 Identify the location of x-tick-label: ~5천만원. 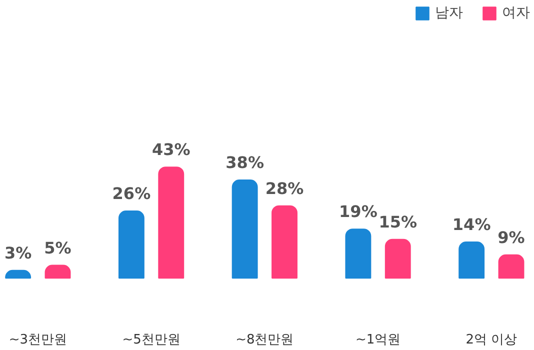
(151, 340).